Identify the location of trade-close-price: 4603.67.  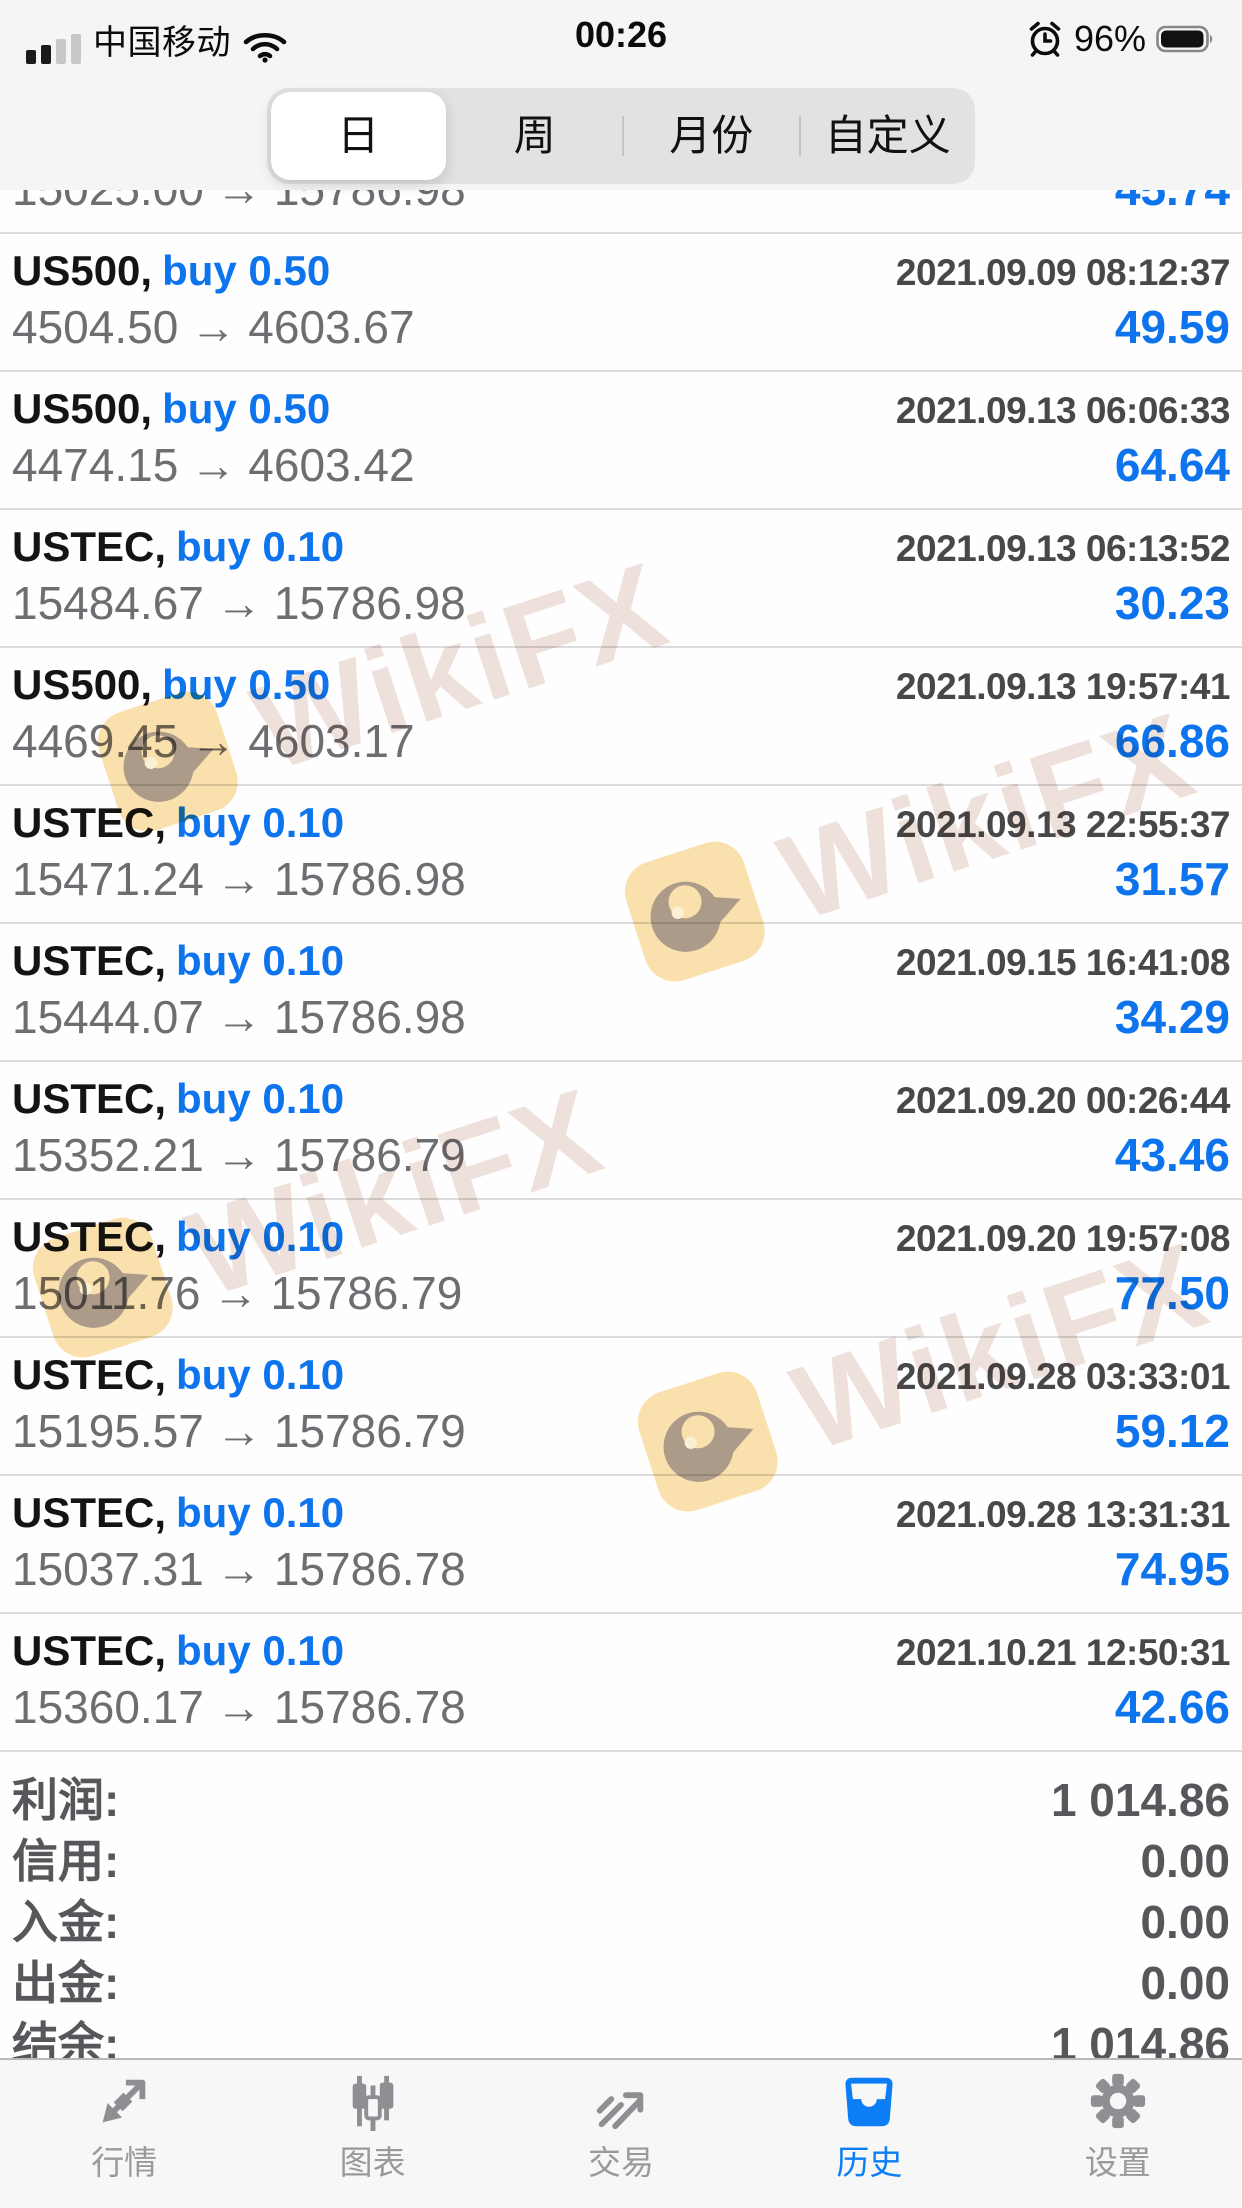
(331, 327).